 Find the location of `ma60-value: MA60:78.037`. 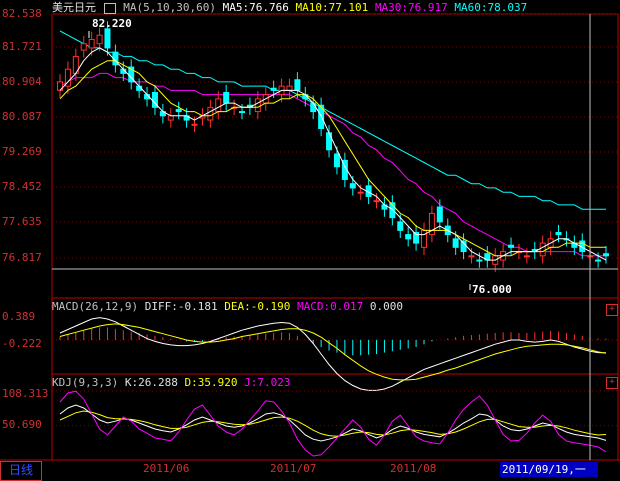

ma60-value: MA60:78.037 is located at coordinates (491, 7).